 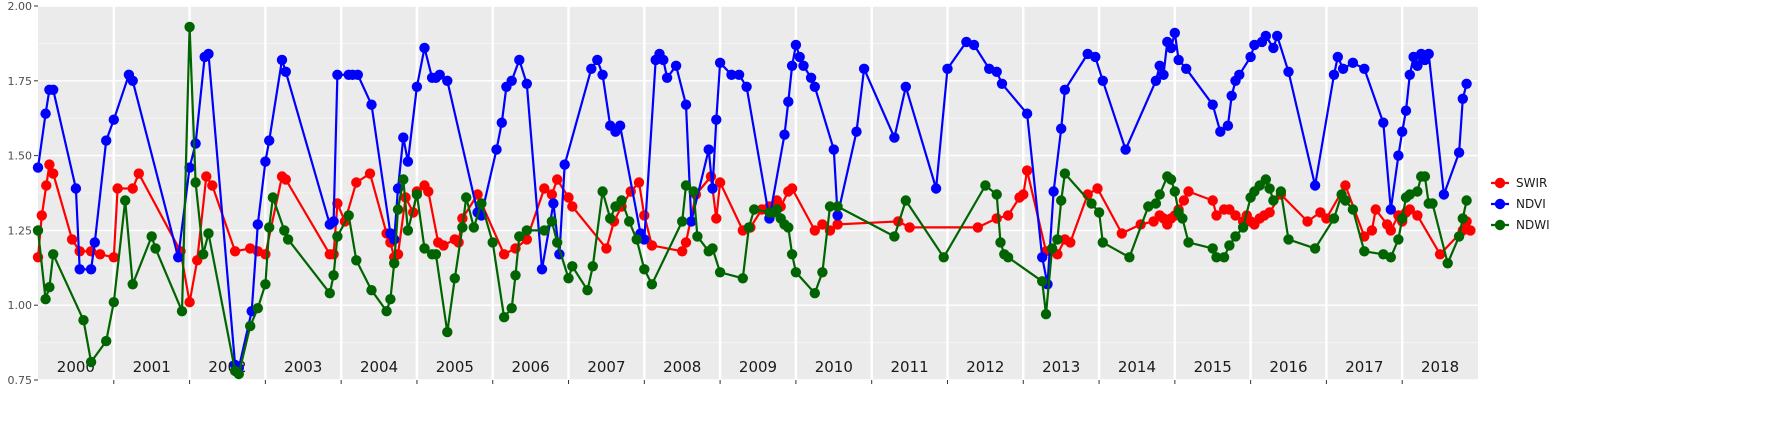 I want to click on year-label: 2008, so click(x=682, y=367).